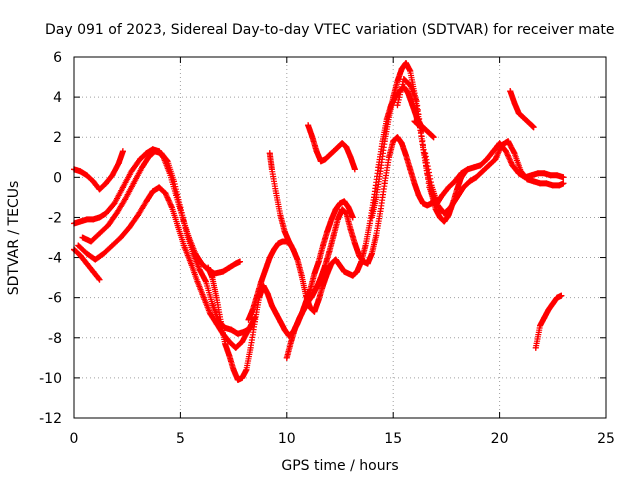 The height and width of the screenshot is (480, 640). I want to click on y-axis-label: SDTVAR / TECUs, so click(14, 238).